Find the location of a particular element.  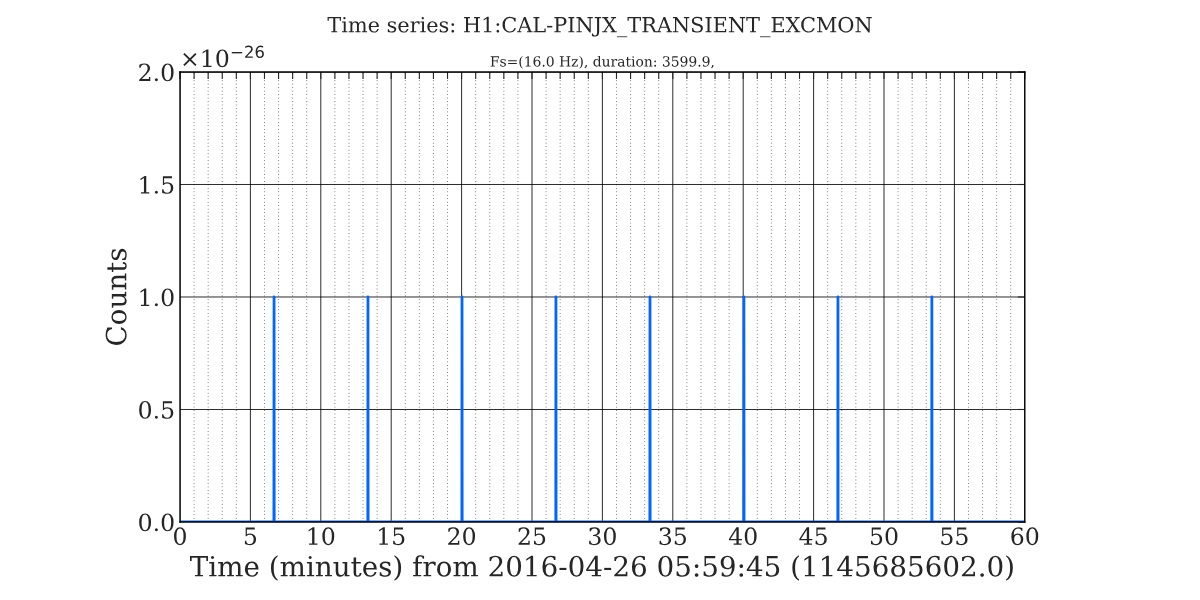

y-tick-label: 1.0 is located at coordinates (157, 297).